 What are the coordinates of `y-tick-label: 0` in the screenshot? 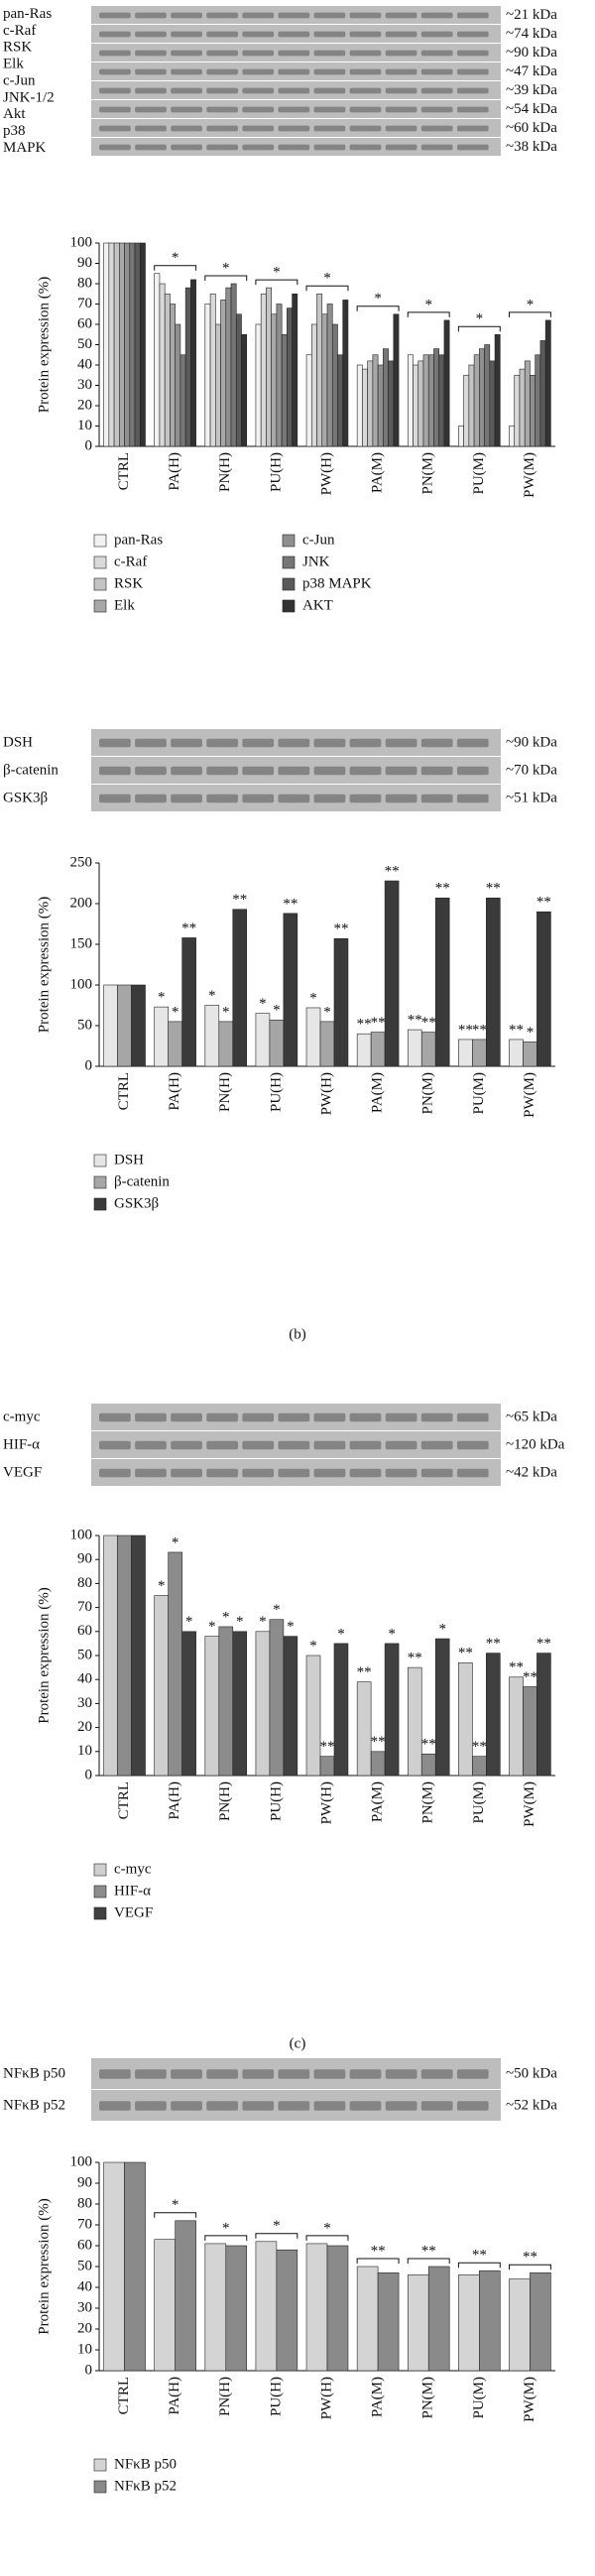 It's located at (89, 1774).